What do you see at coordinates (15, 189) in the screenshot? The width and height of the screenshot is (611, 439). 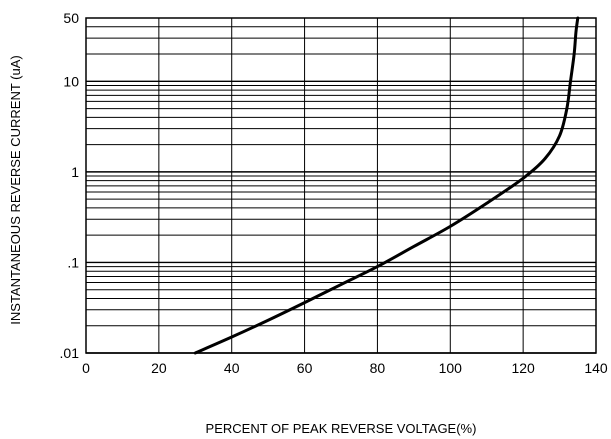 I see `y-axis-label: INSTANTANEOUS REVERSE CURRENT (uA)` at bounding box center [15, 189].